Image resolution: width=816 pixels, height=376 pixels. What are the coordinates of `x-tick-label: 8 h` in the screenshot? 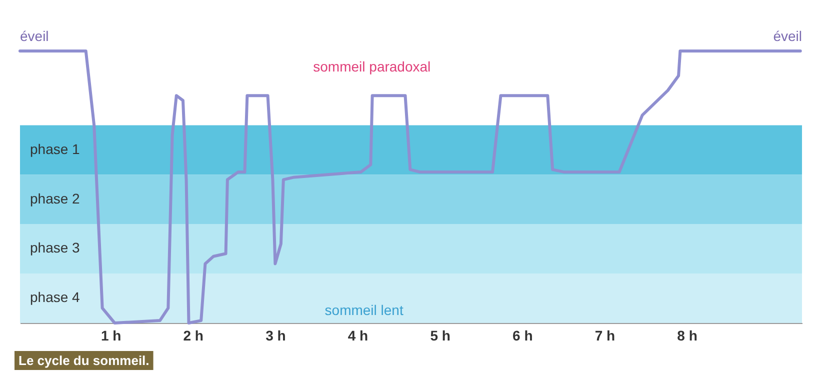 It's located at (687, 336).